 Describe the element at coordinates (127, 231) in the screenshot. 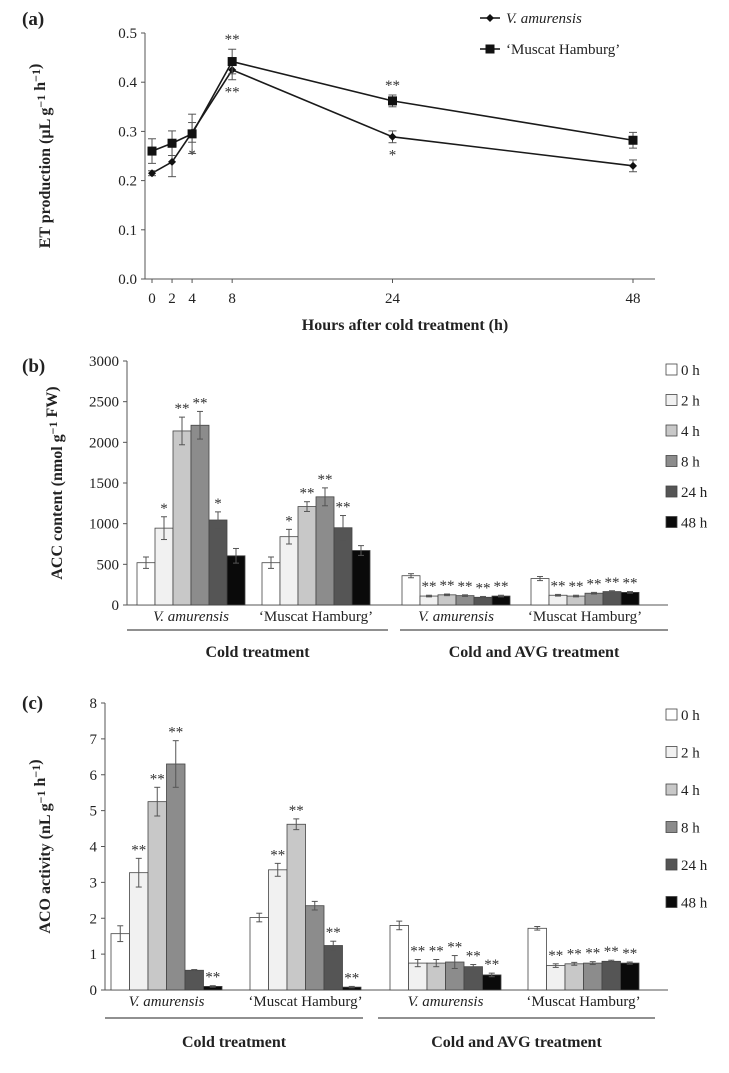

I see `y-tick-label-a: 0.1` at that location.